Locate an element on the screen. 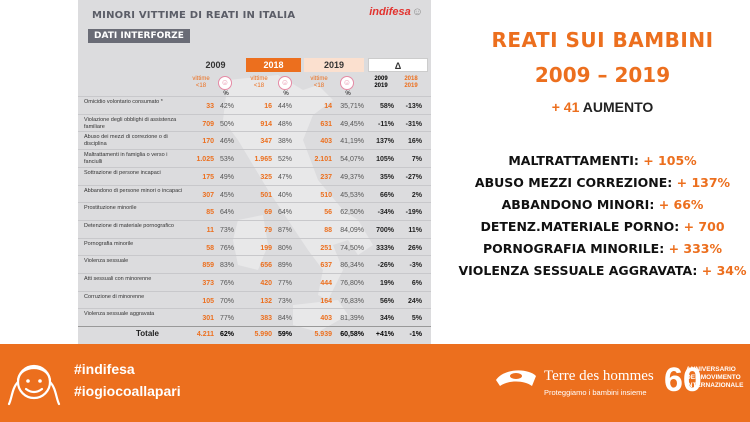 The image size is (750, 422). cell-p2009: 83% is located at coordinates (226, 266).